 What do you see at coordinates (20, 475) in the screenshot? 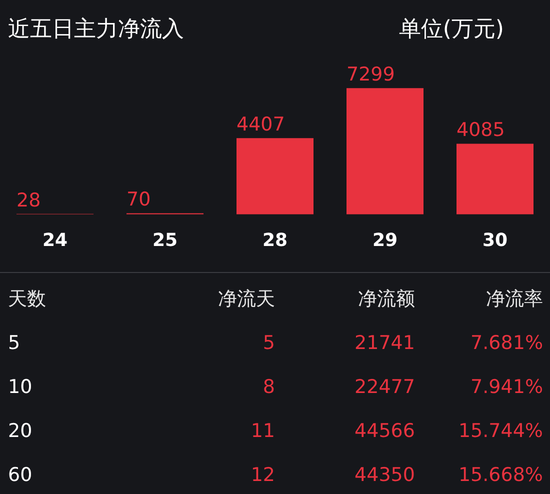
I see `text: 60` at bounding box center [20, 475].